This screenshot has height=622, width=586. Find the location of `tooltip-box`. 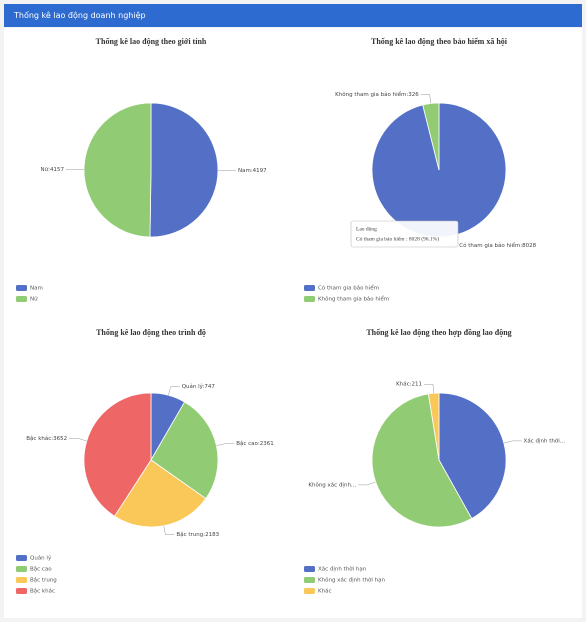

tooltip-box is located at coordinates (404, 234).